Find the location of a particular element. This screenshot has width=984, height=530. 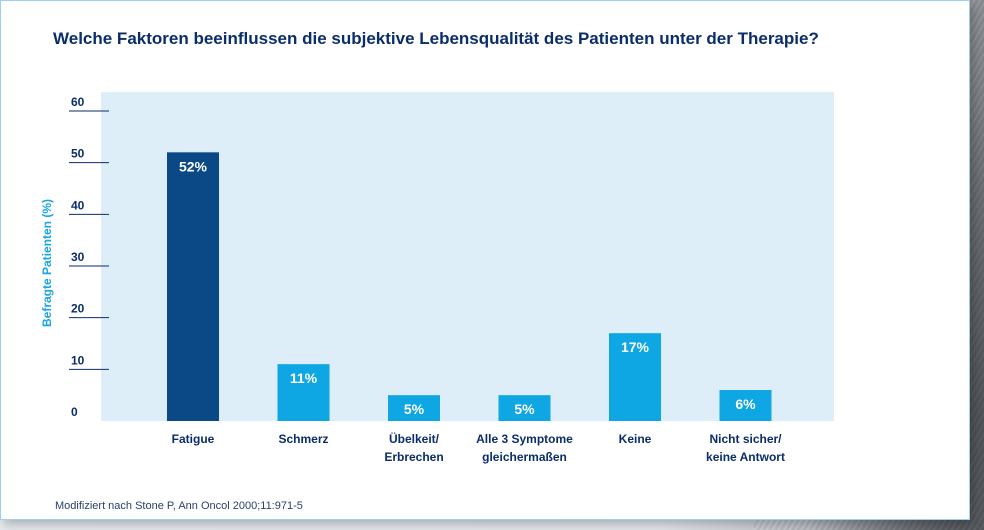

category-label: Schmerz is located at coordinates (303, 439).